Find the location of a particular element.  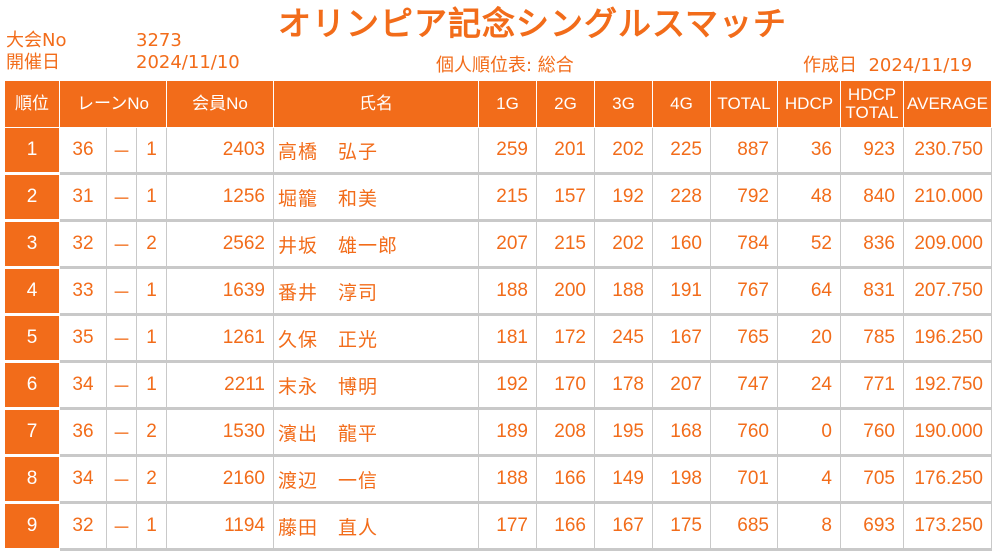

hdcp-total-cell: 836 is located at coordinates (872, 244).